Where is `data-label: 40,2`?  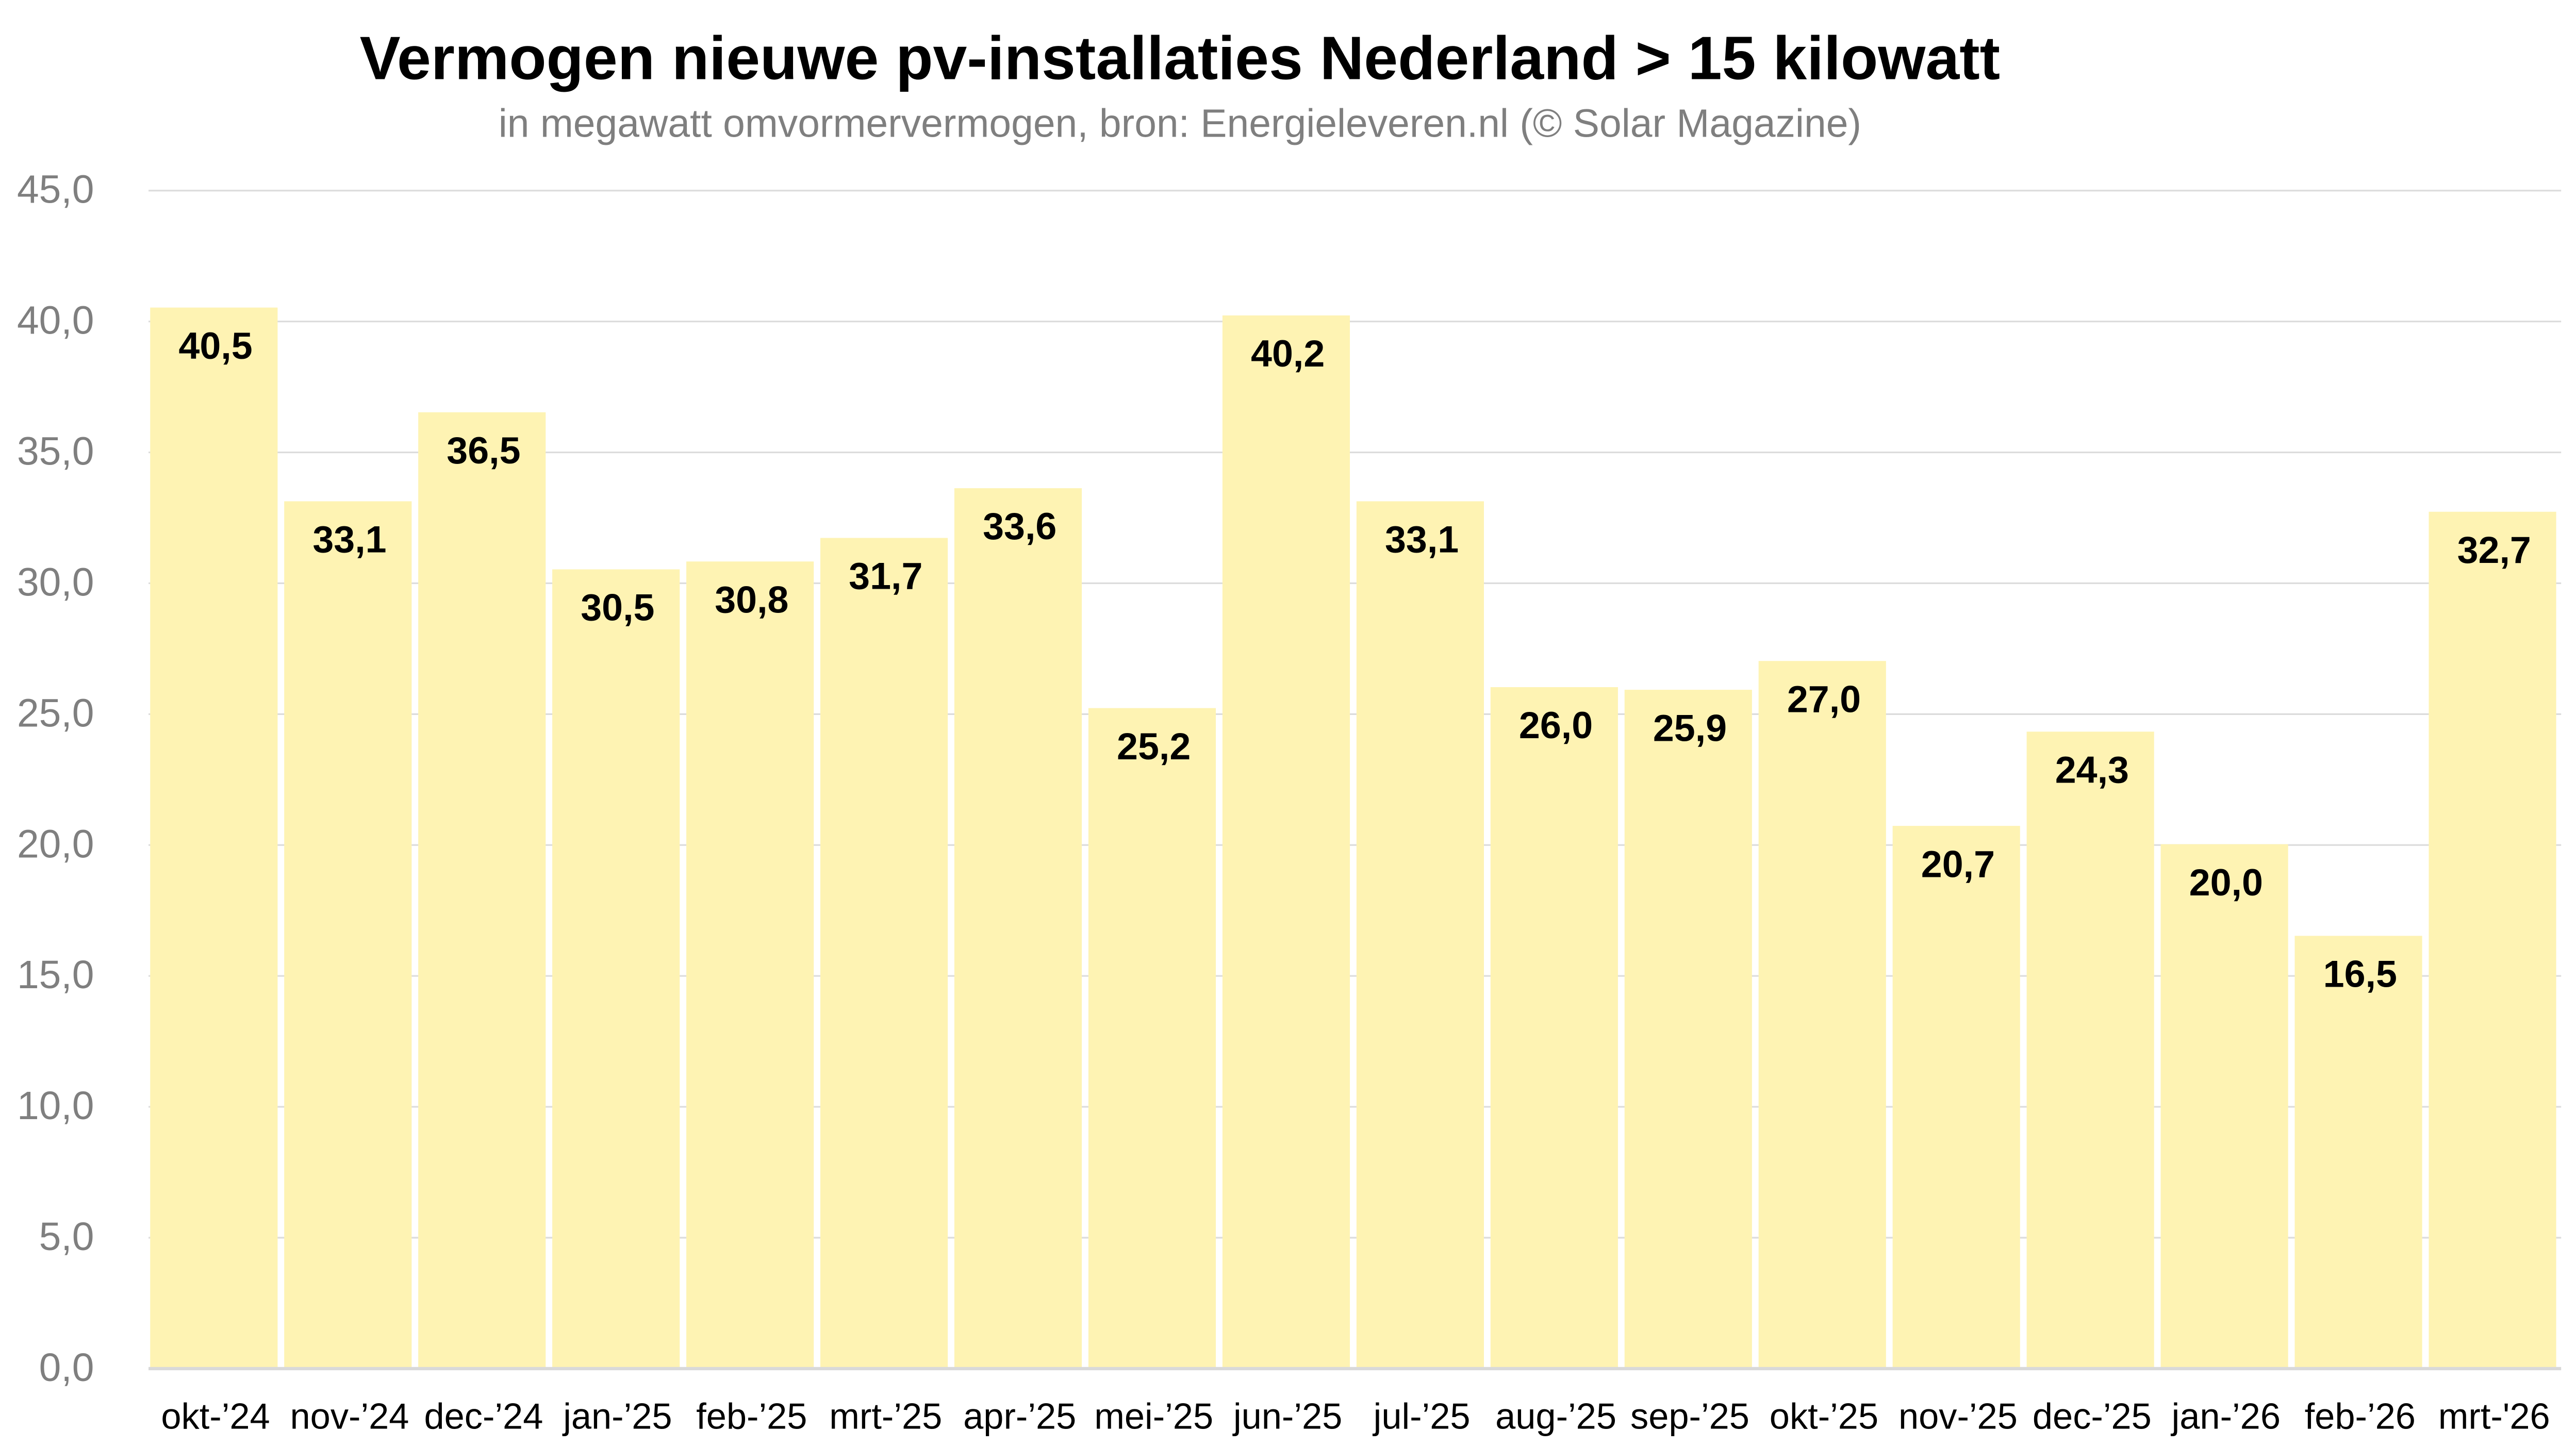 data-label: 40,2 is located at coordinates (1288, 353).